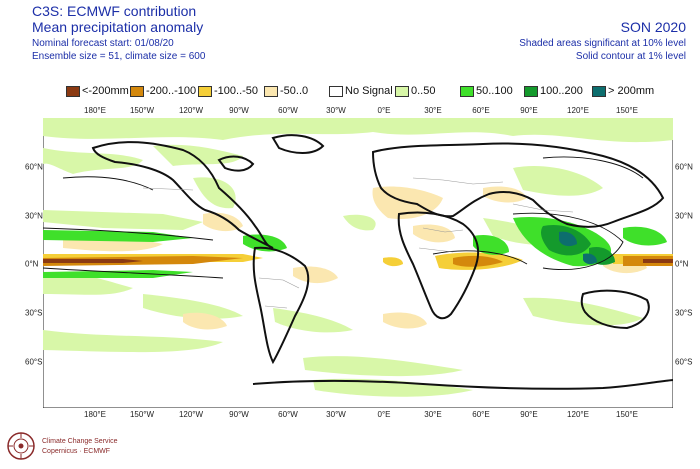 The width and height of the screenshot is (700, 469). What do you see at coordinates (97, 91) in the screenshot?
I see `legend-item-1: <-200mm` at bounding box center [97, 91].